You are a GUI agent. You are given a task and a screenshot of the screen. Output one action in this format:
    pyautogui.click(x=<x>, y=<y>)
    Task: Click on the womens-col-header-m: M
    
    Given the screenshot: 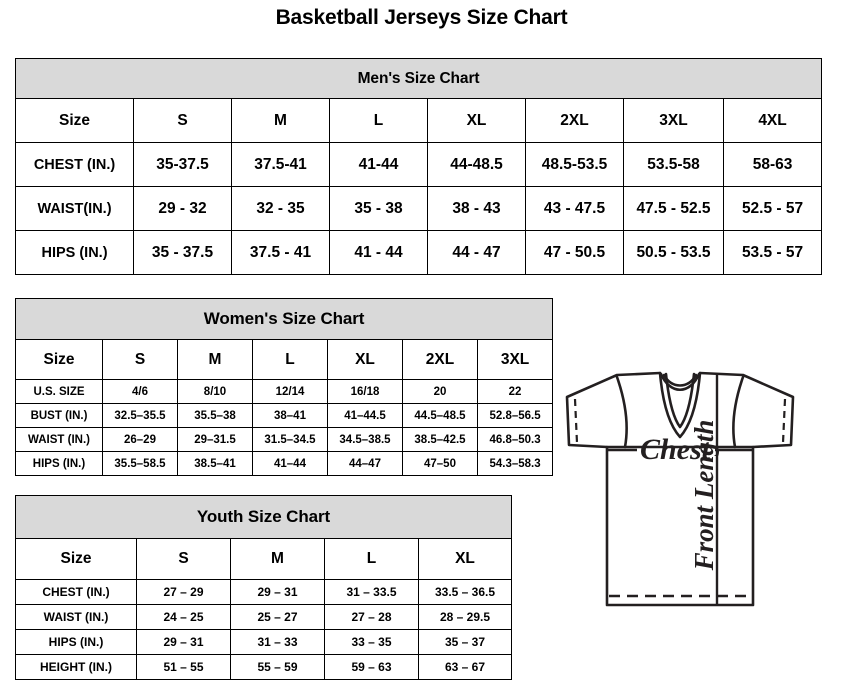 What is the action you would take?
    pyautogui.click(x=215, y=359)
    